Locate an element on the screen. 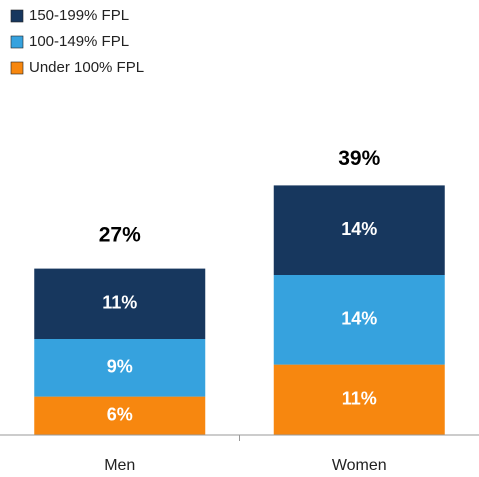 This screenshot has height=477, width=479. legend-label: Under 100% FPL is located at coordinates (86, 67).